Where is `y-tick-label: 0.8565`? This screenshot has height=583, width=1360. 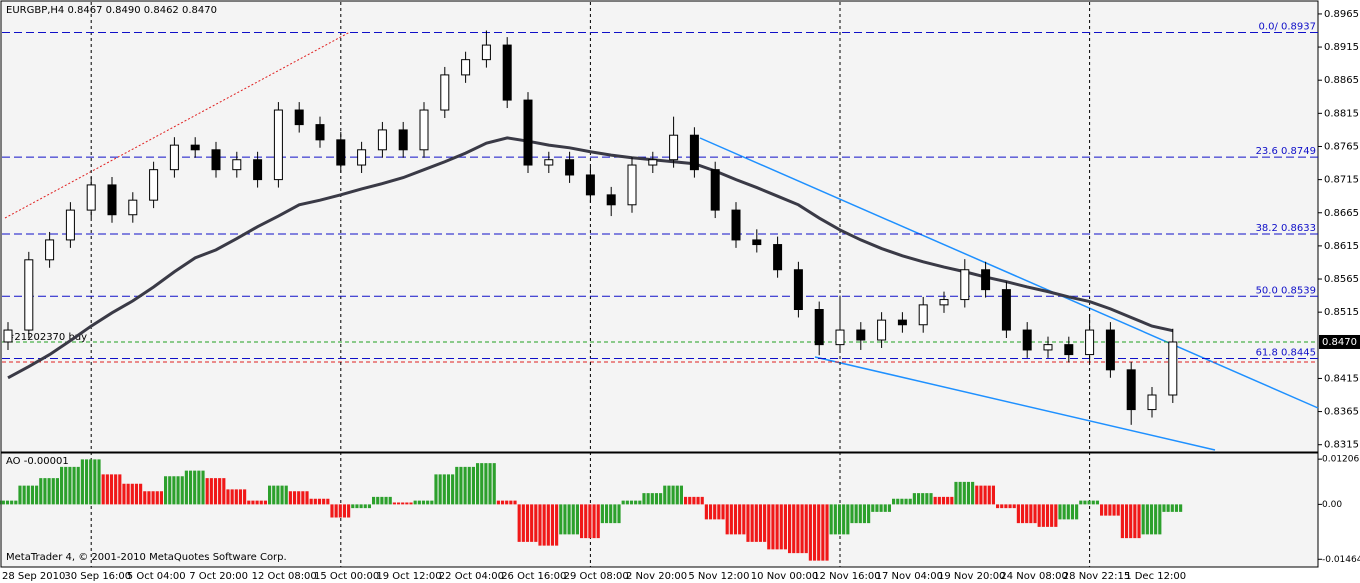 y-tick-label: 0.8565 is located at coordinates (1341, 279).